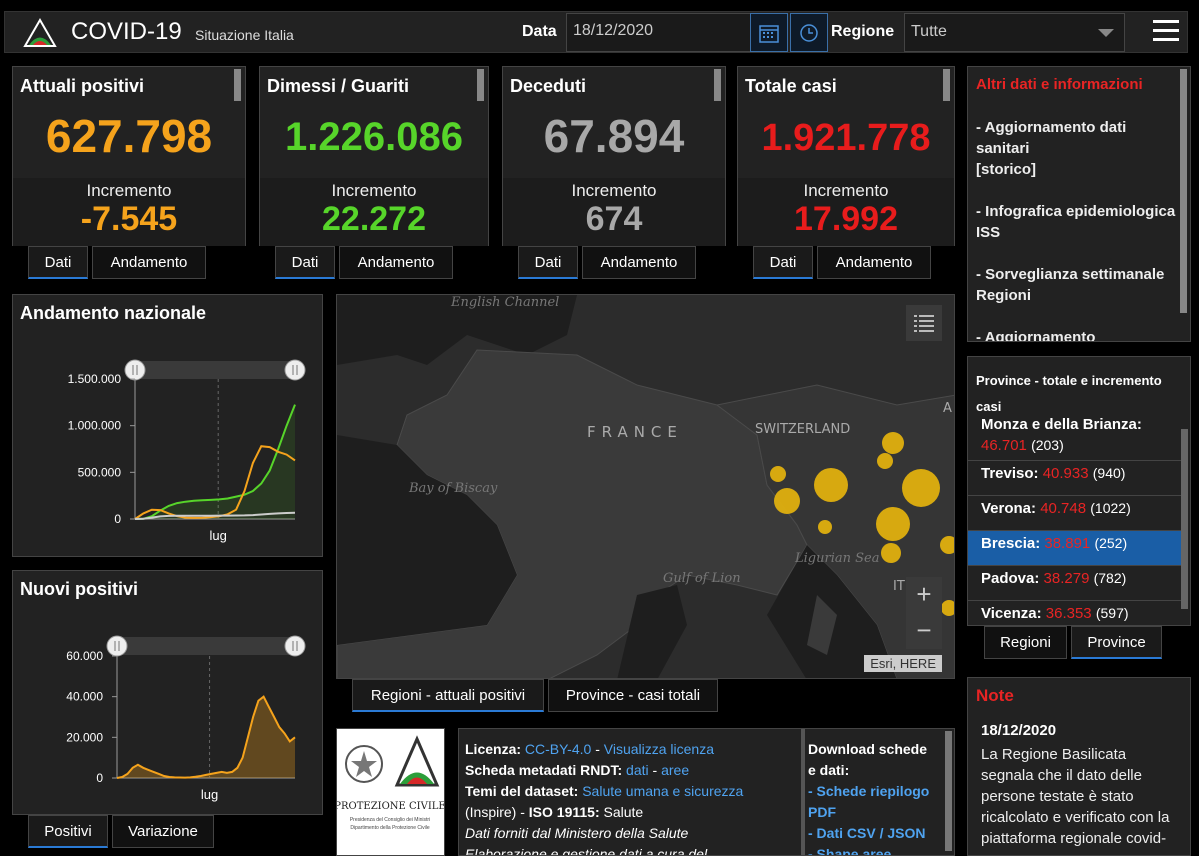 The width and height of the screenshot is (1199, 856). I want to click on info-panel-title: Altri dati e informazioni, so click(1059, 84).